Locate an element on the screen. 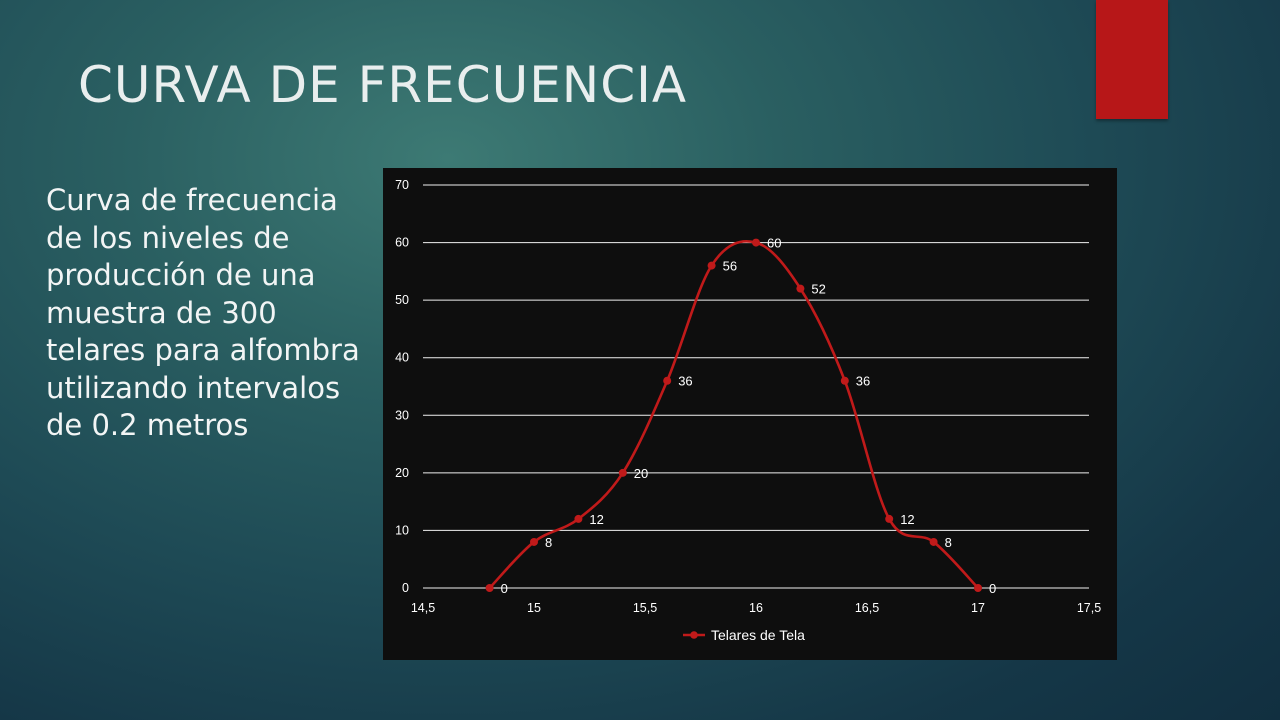 The image size is (1280, 720). y-tick-label: 10 is located at coordinates (402, 530).